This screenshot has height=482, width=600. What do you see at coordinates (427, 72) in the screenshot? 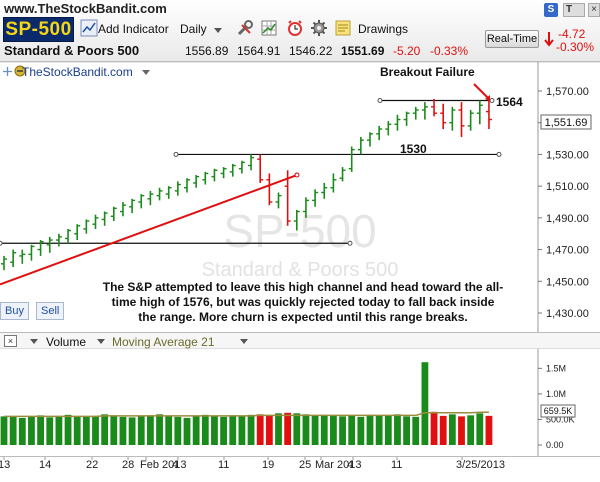
I see `annotation-breakout: Breakout Failure` at bounding box center [427, 72].